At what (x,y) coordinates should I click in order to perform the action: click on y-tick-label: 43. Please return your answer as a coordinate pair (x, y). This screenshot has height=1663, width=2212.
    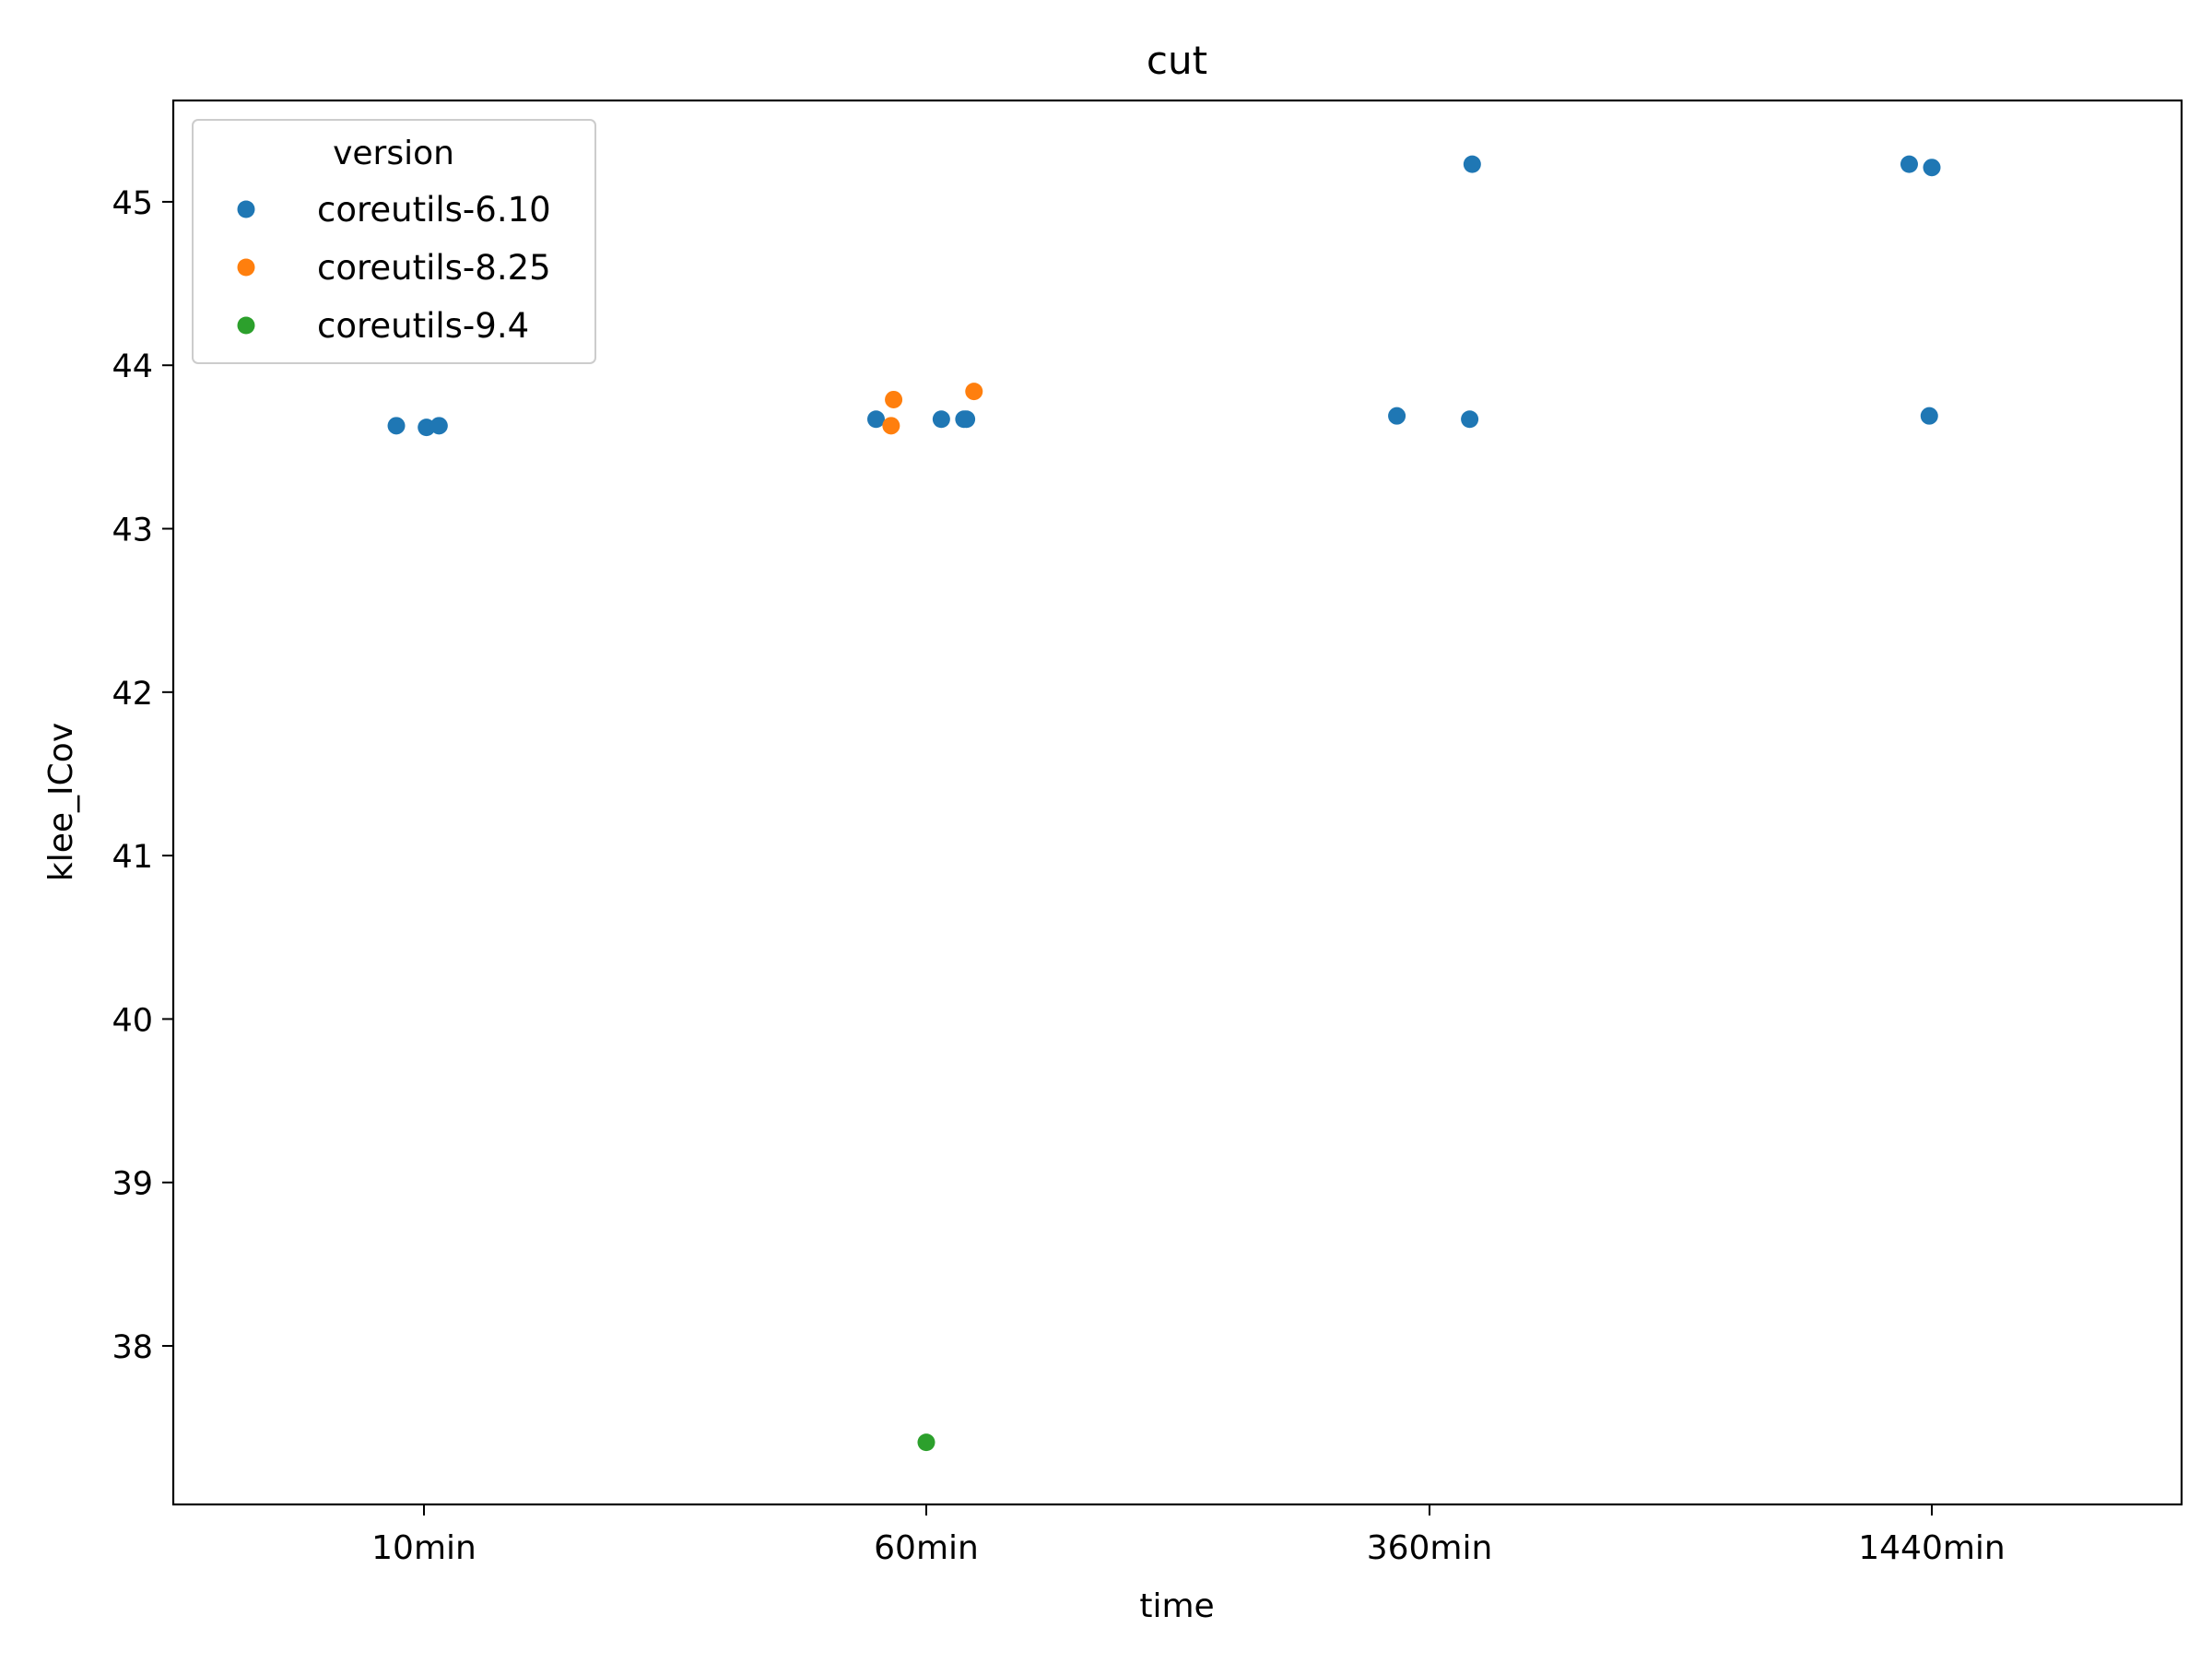
    Looking at the image, I should click on (132, 531).